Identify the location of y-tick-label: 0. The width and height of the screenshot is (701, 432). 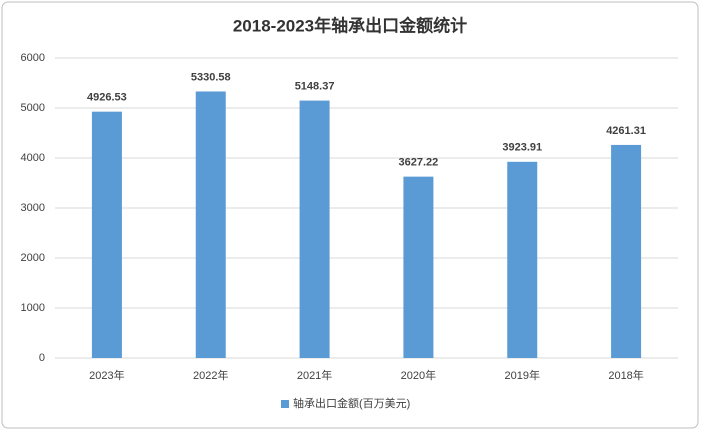
(42, 358).